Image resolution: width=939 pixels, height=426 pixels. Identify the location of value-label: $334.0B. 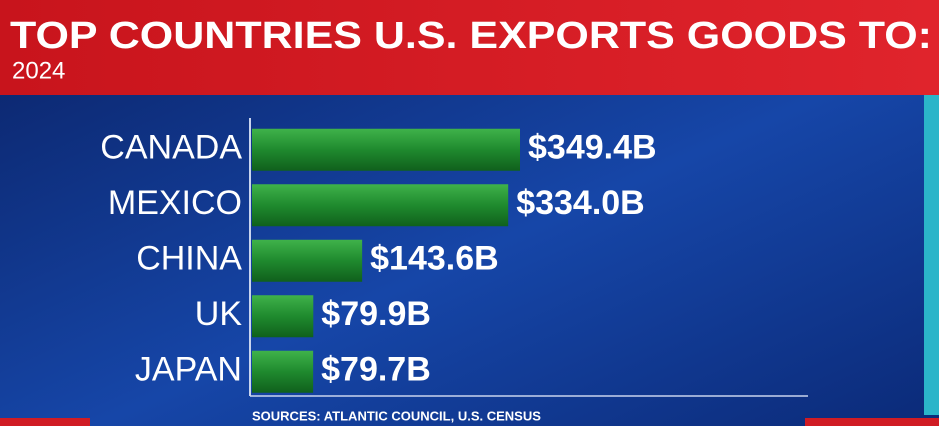
(580, 203).